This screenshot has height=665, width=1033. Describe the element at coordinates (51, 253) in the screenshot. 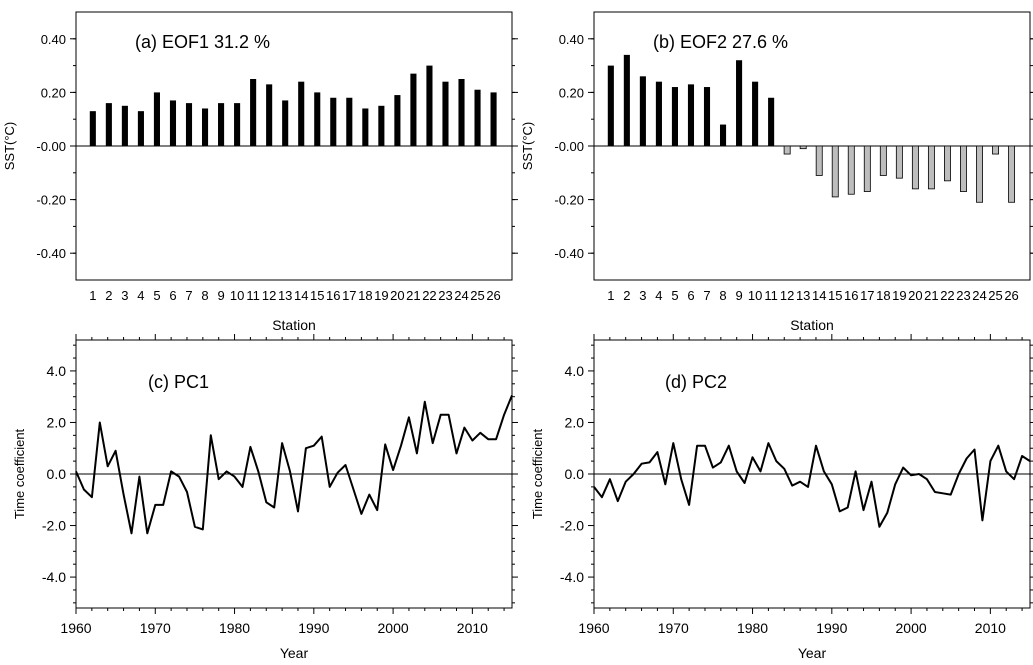

I see `y-tick-label: -0.40` at that location.